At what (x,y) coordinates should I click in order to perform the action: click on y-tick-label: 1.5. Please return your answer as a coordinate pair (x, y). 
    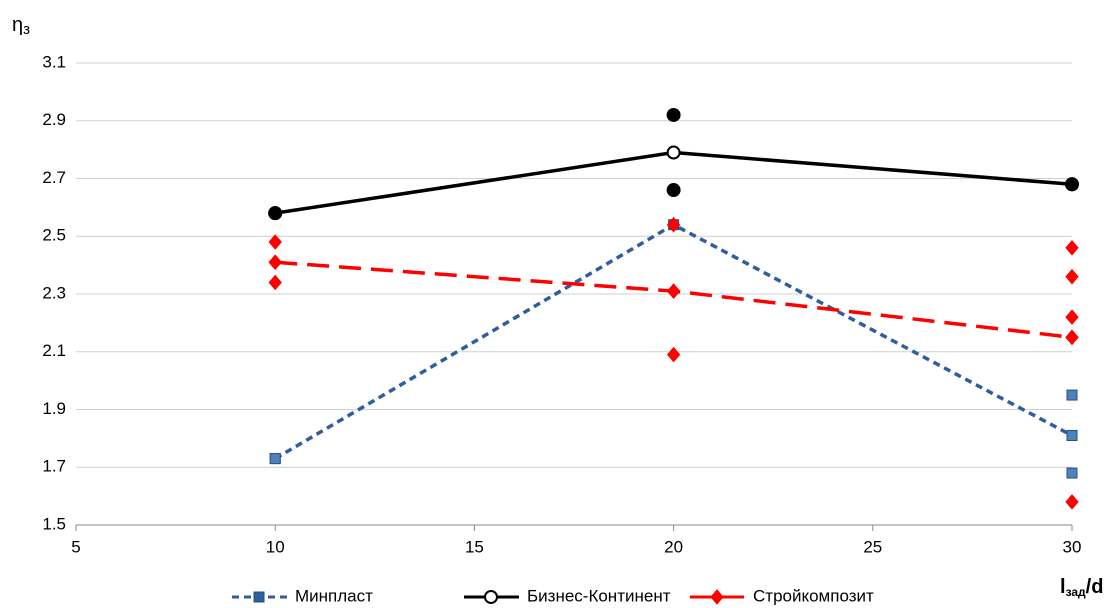
    Looking at the image, I should click on (54, 523).